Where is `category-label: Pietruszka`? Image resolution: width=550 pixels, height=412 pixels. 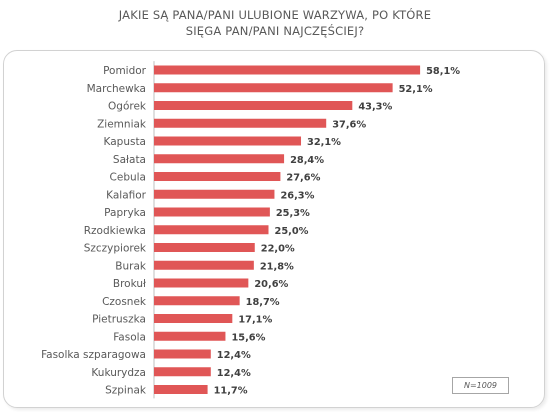 category-label: Pietruszka is located at coordinates (119, 320).